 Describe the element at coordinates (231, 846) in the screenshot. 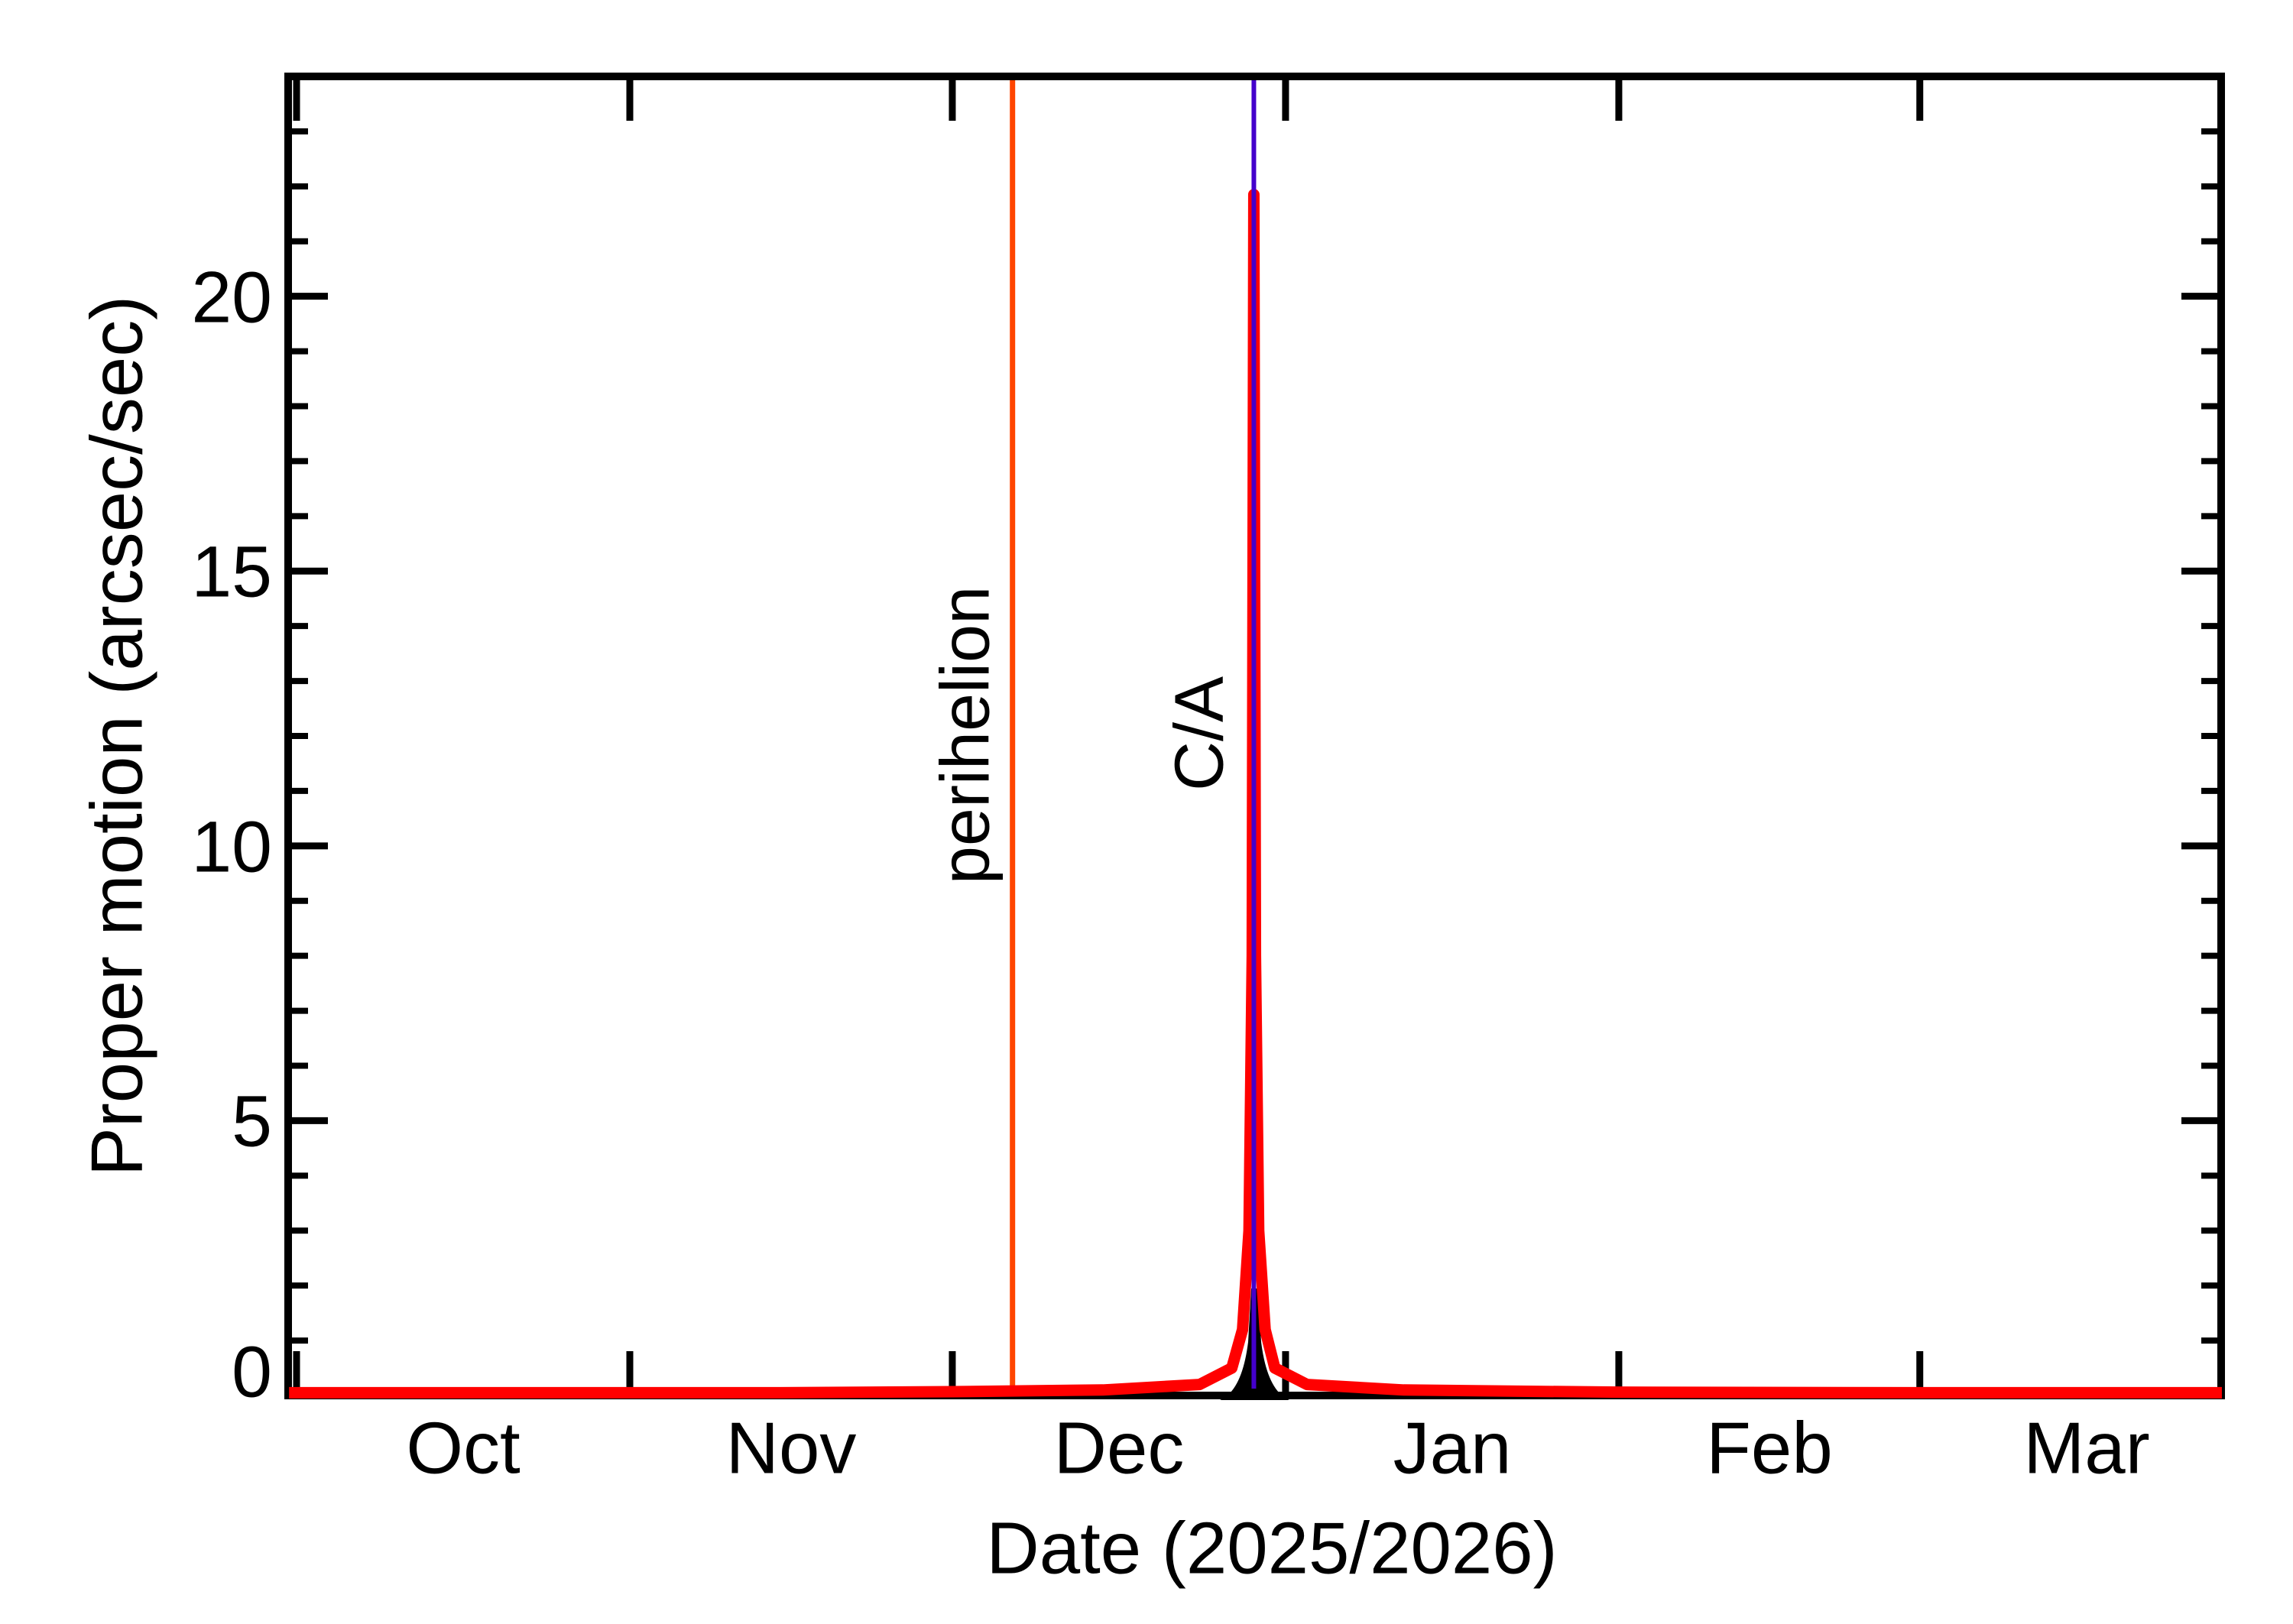

I see `y-tick-label-10: 10` at that location.